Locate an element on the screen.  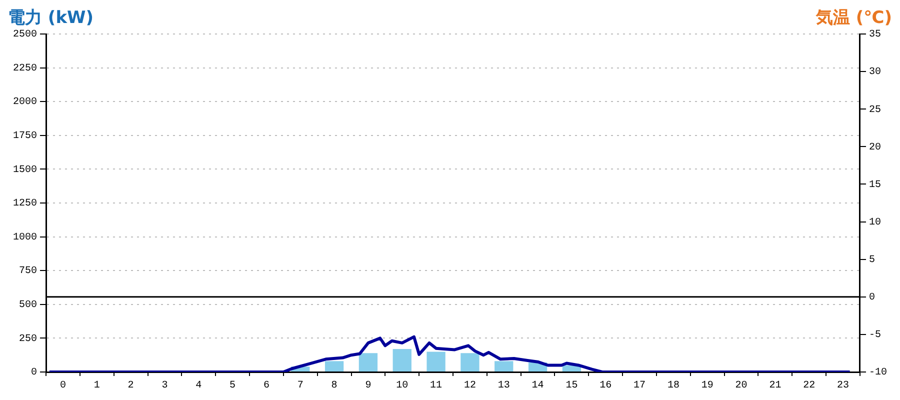
x-tick-label: 2 is located at coordinates (131, 386).